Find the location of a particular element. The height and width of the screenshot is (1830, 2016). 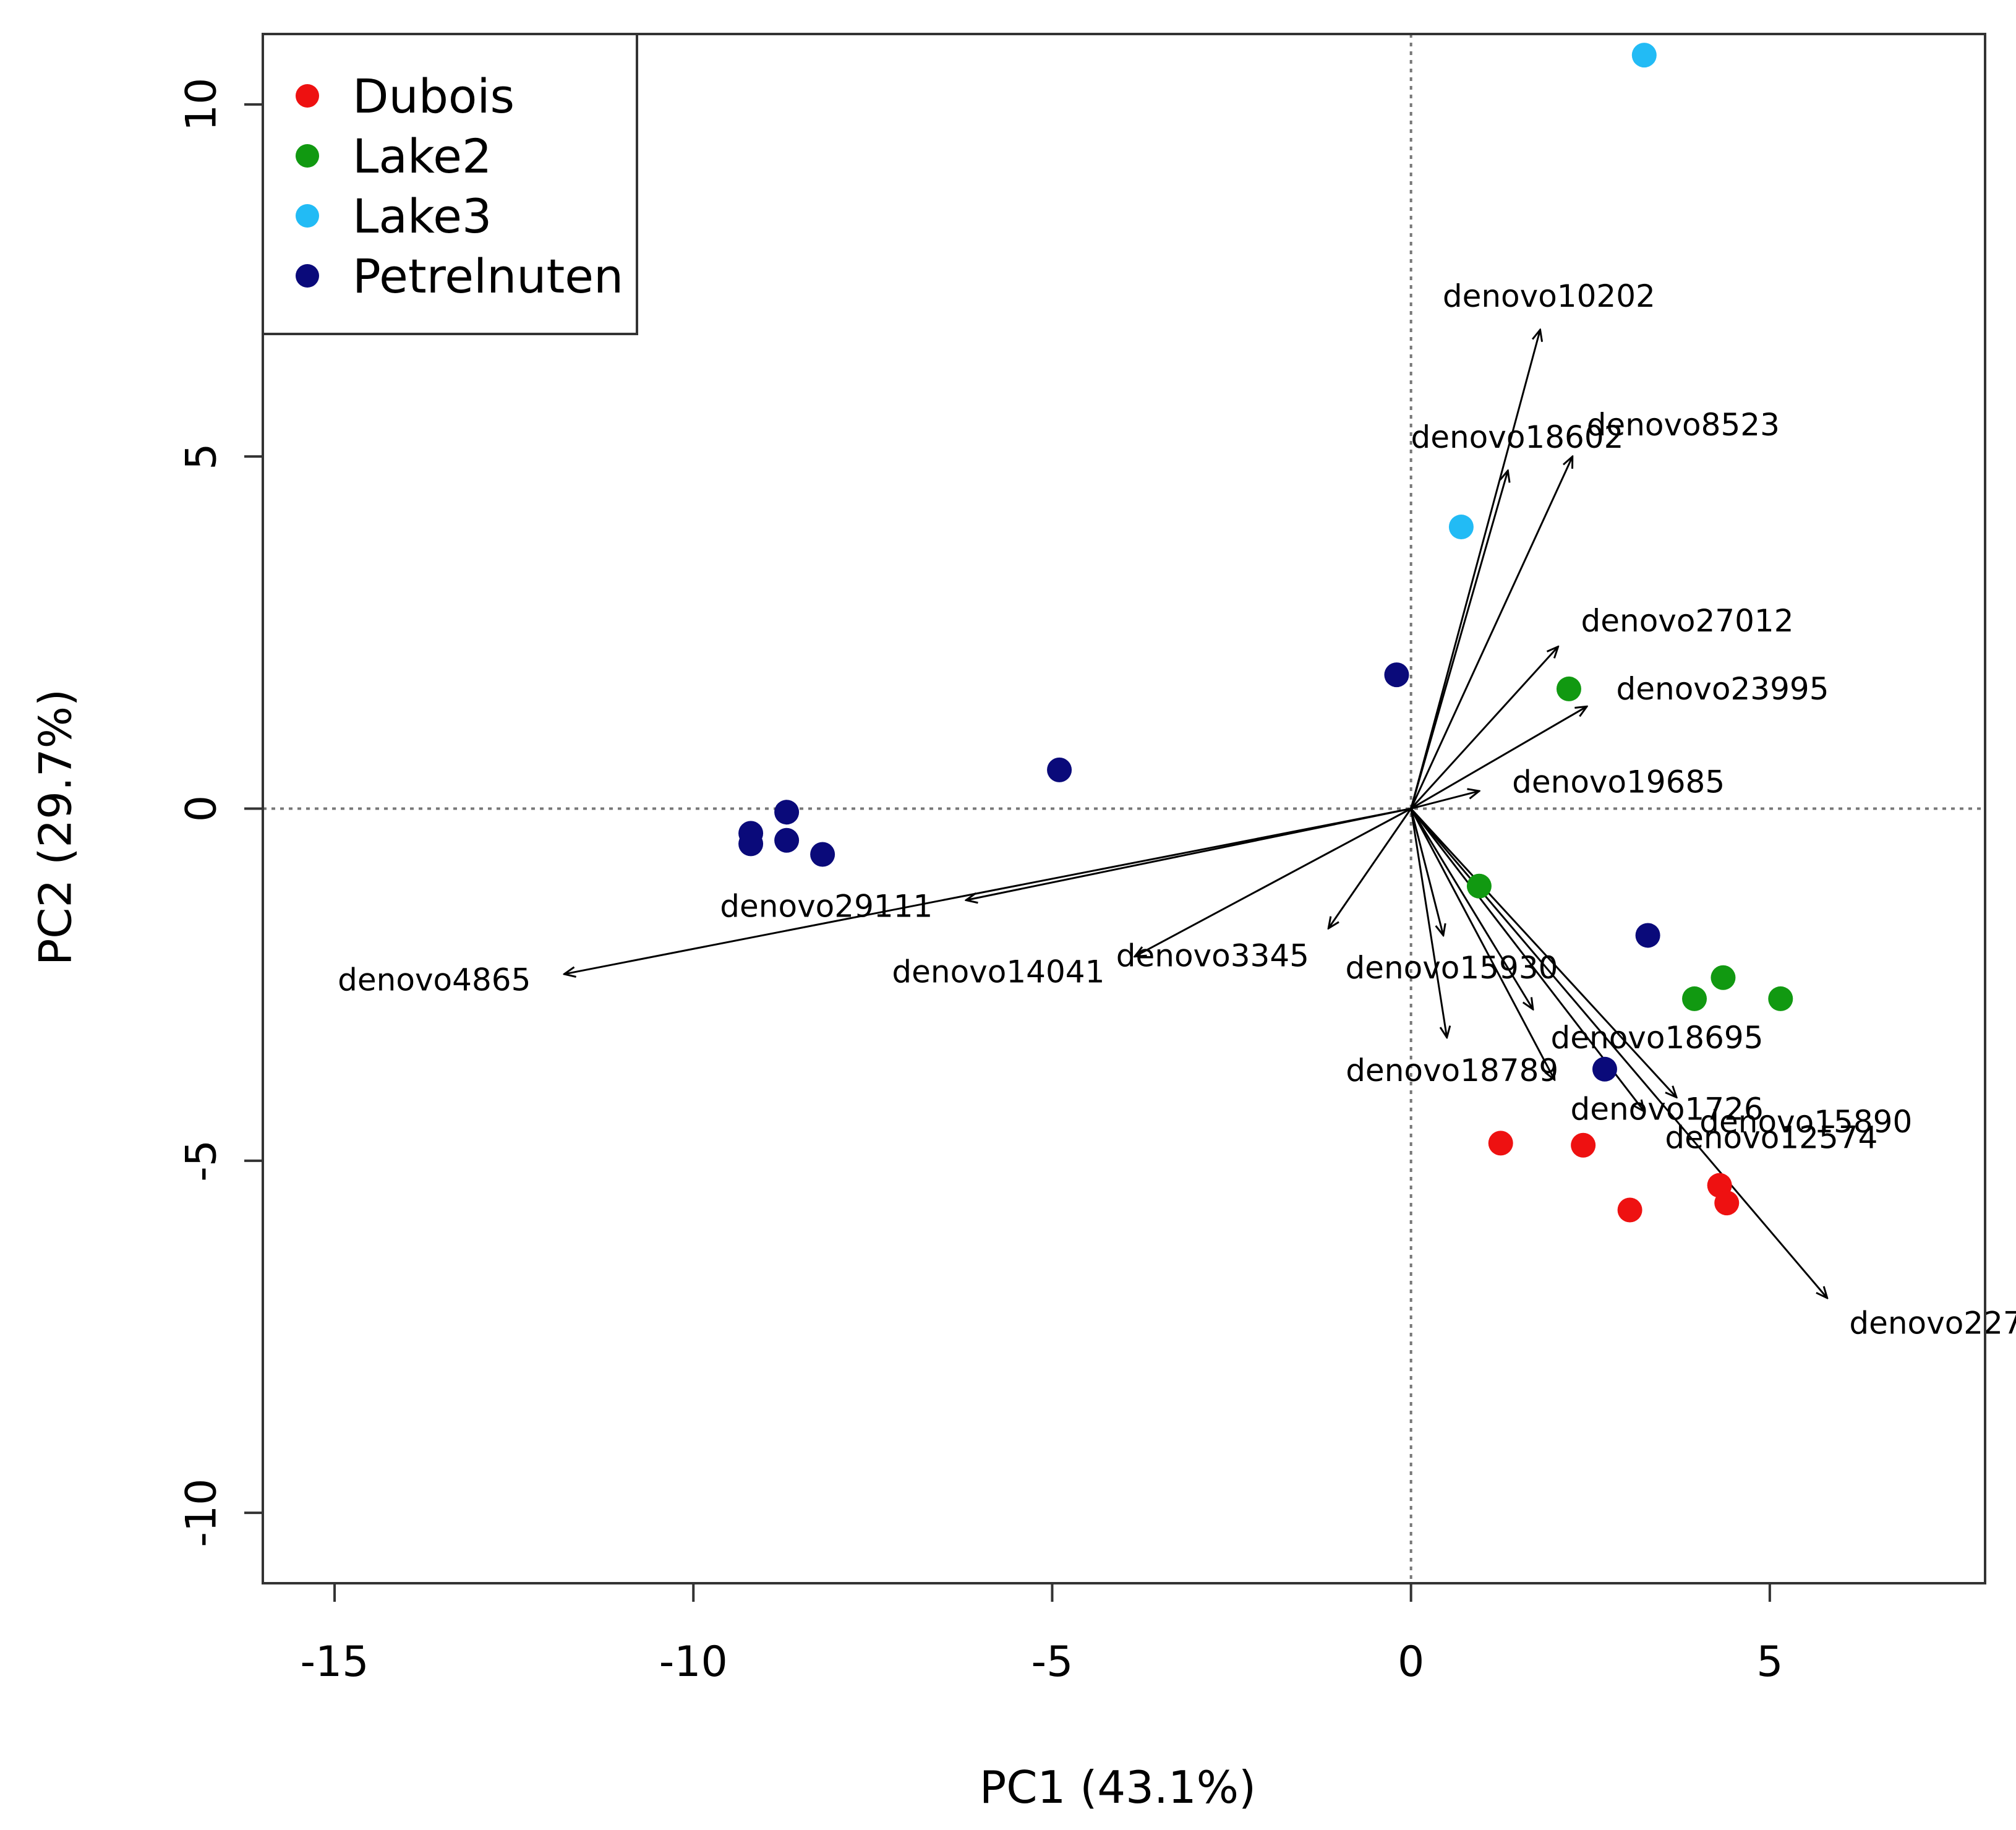

loading-arrow-denovo14041 is located at coordinates (1273, 882).